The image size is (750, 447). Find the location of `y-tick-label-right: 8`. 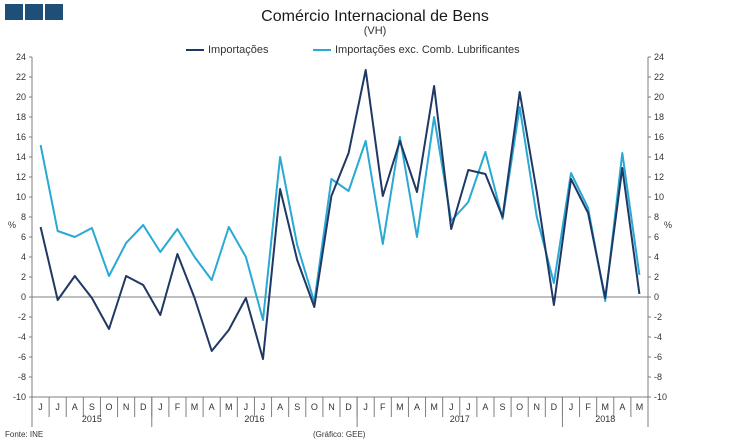

y-tick-label-right: 8 is located at coordinates (656, 217).